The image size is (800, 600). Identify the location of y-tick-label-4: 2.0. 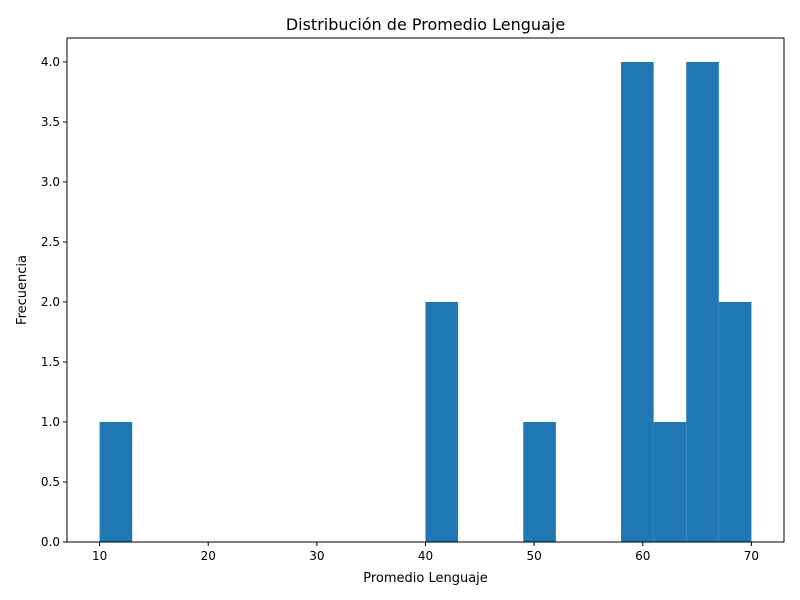
(50, 302).